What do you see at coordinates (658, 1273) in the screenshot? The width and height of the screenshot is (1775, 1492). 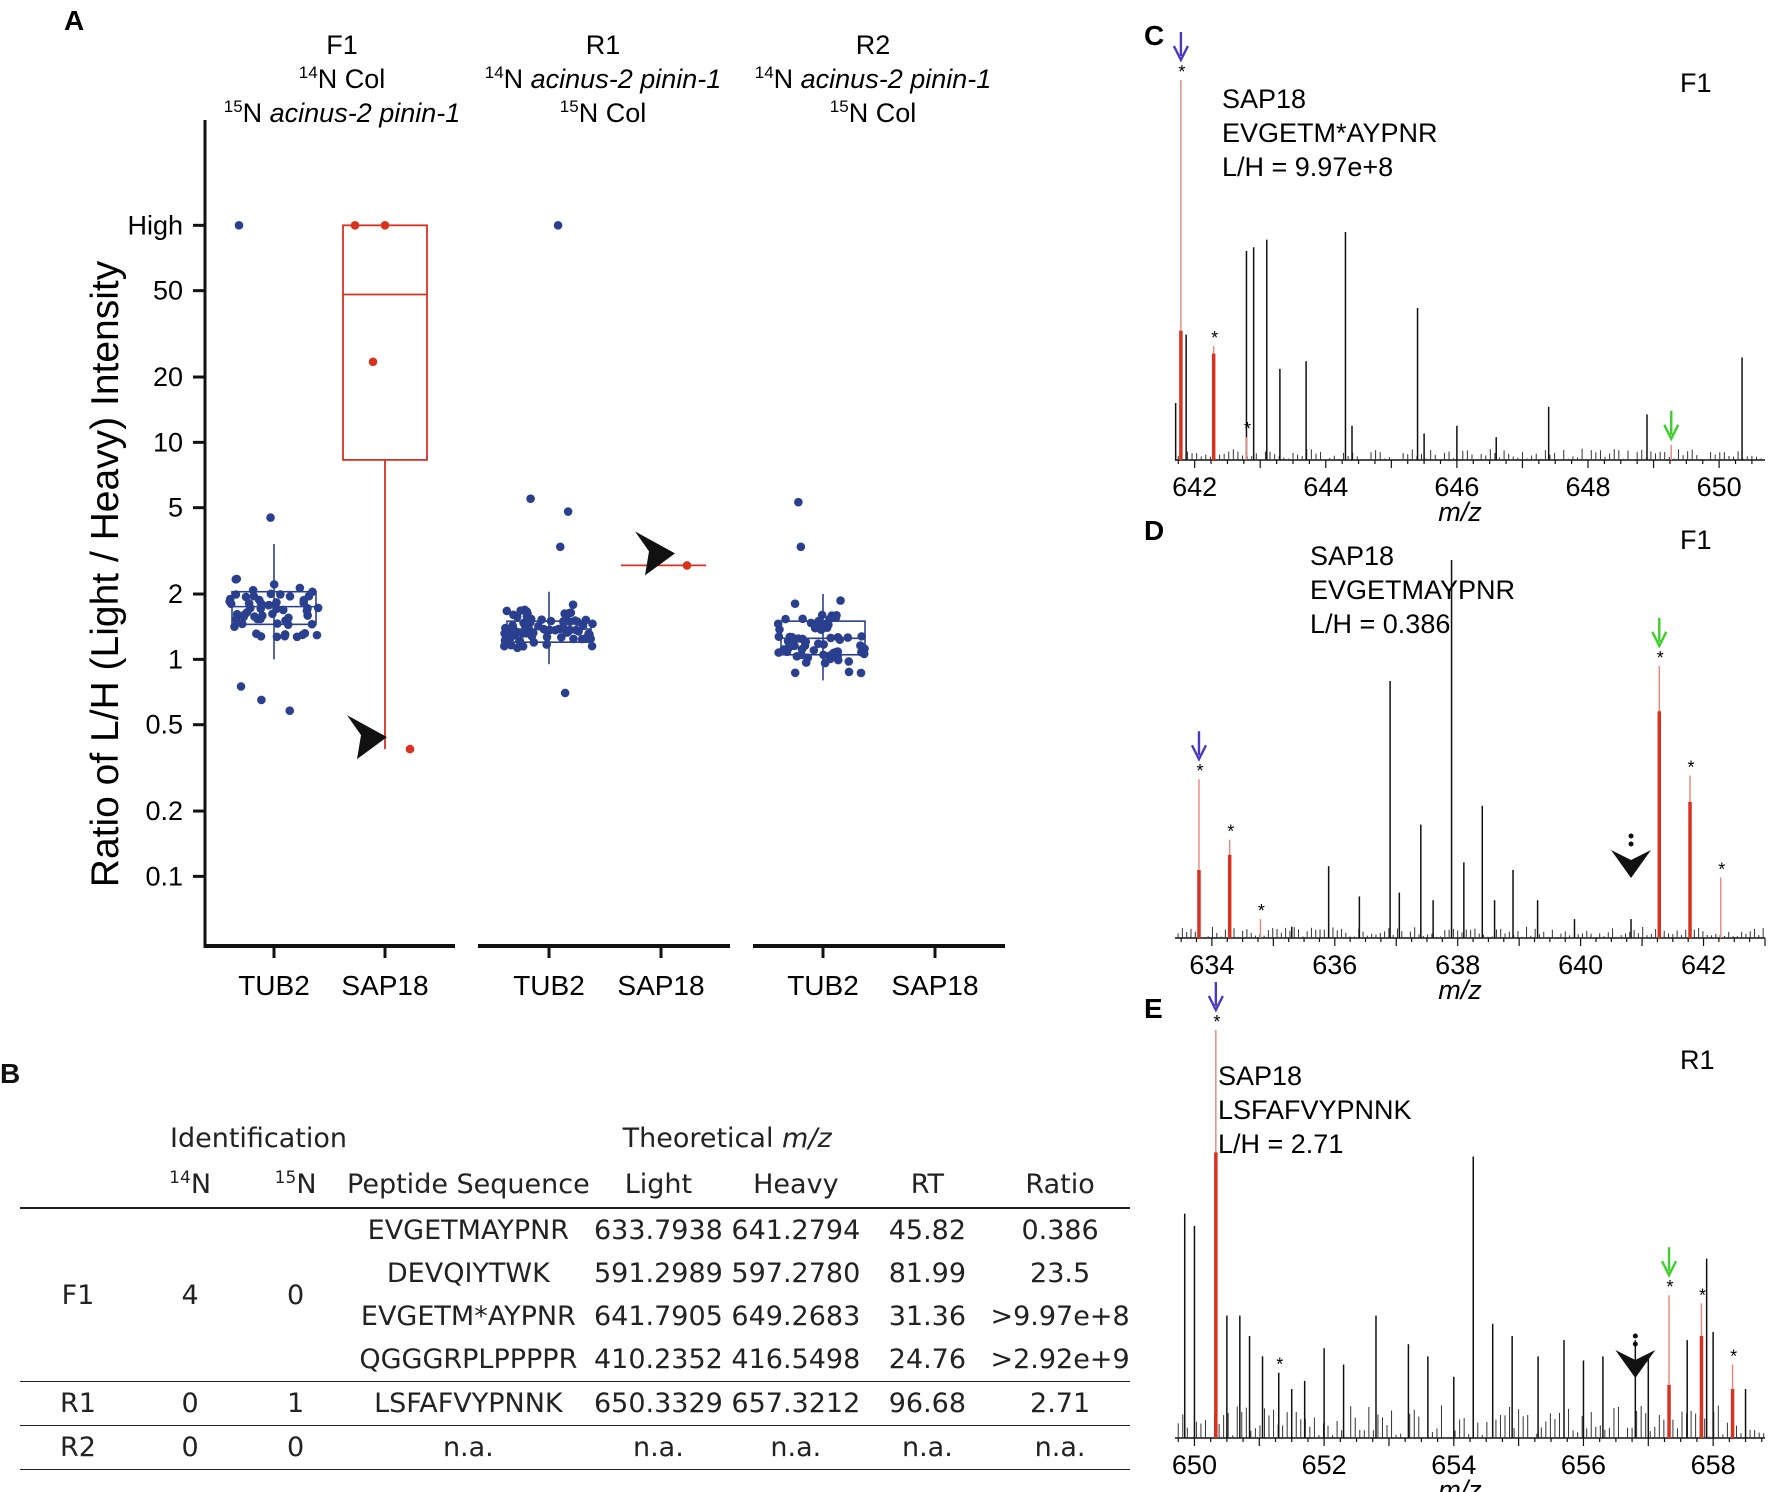 I see `cell-light: 591.2989` at bounding box center [658, 1273].